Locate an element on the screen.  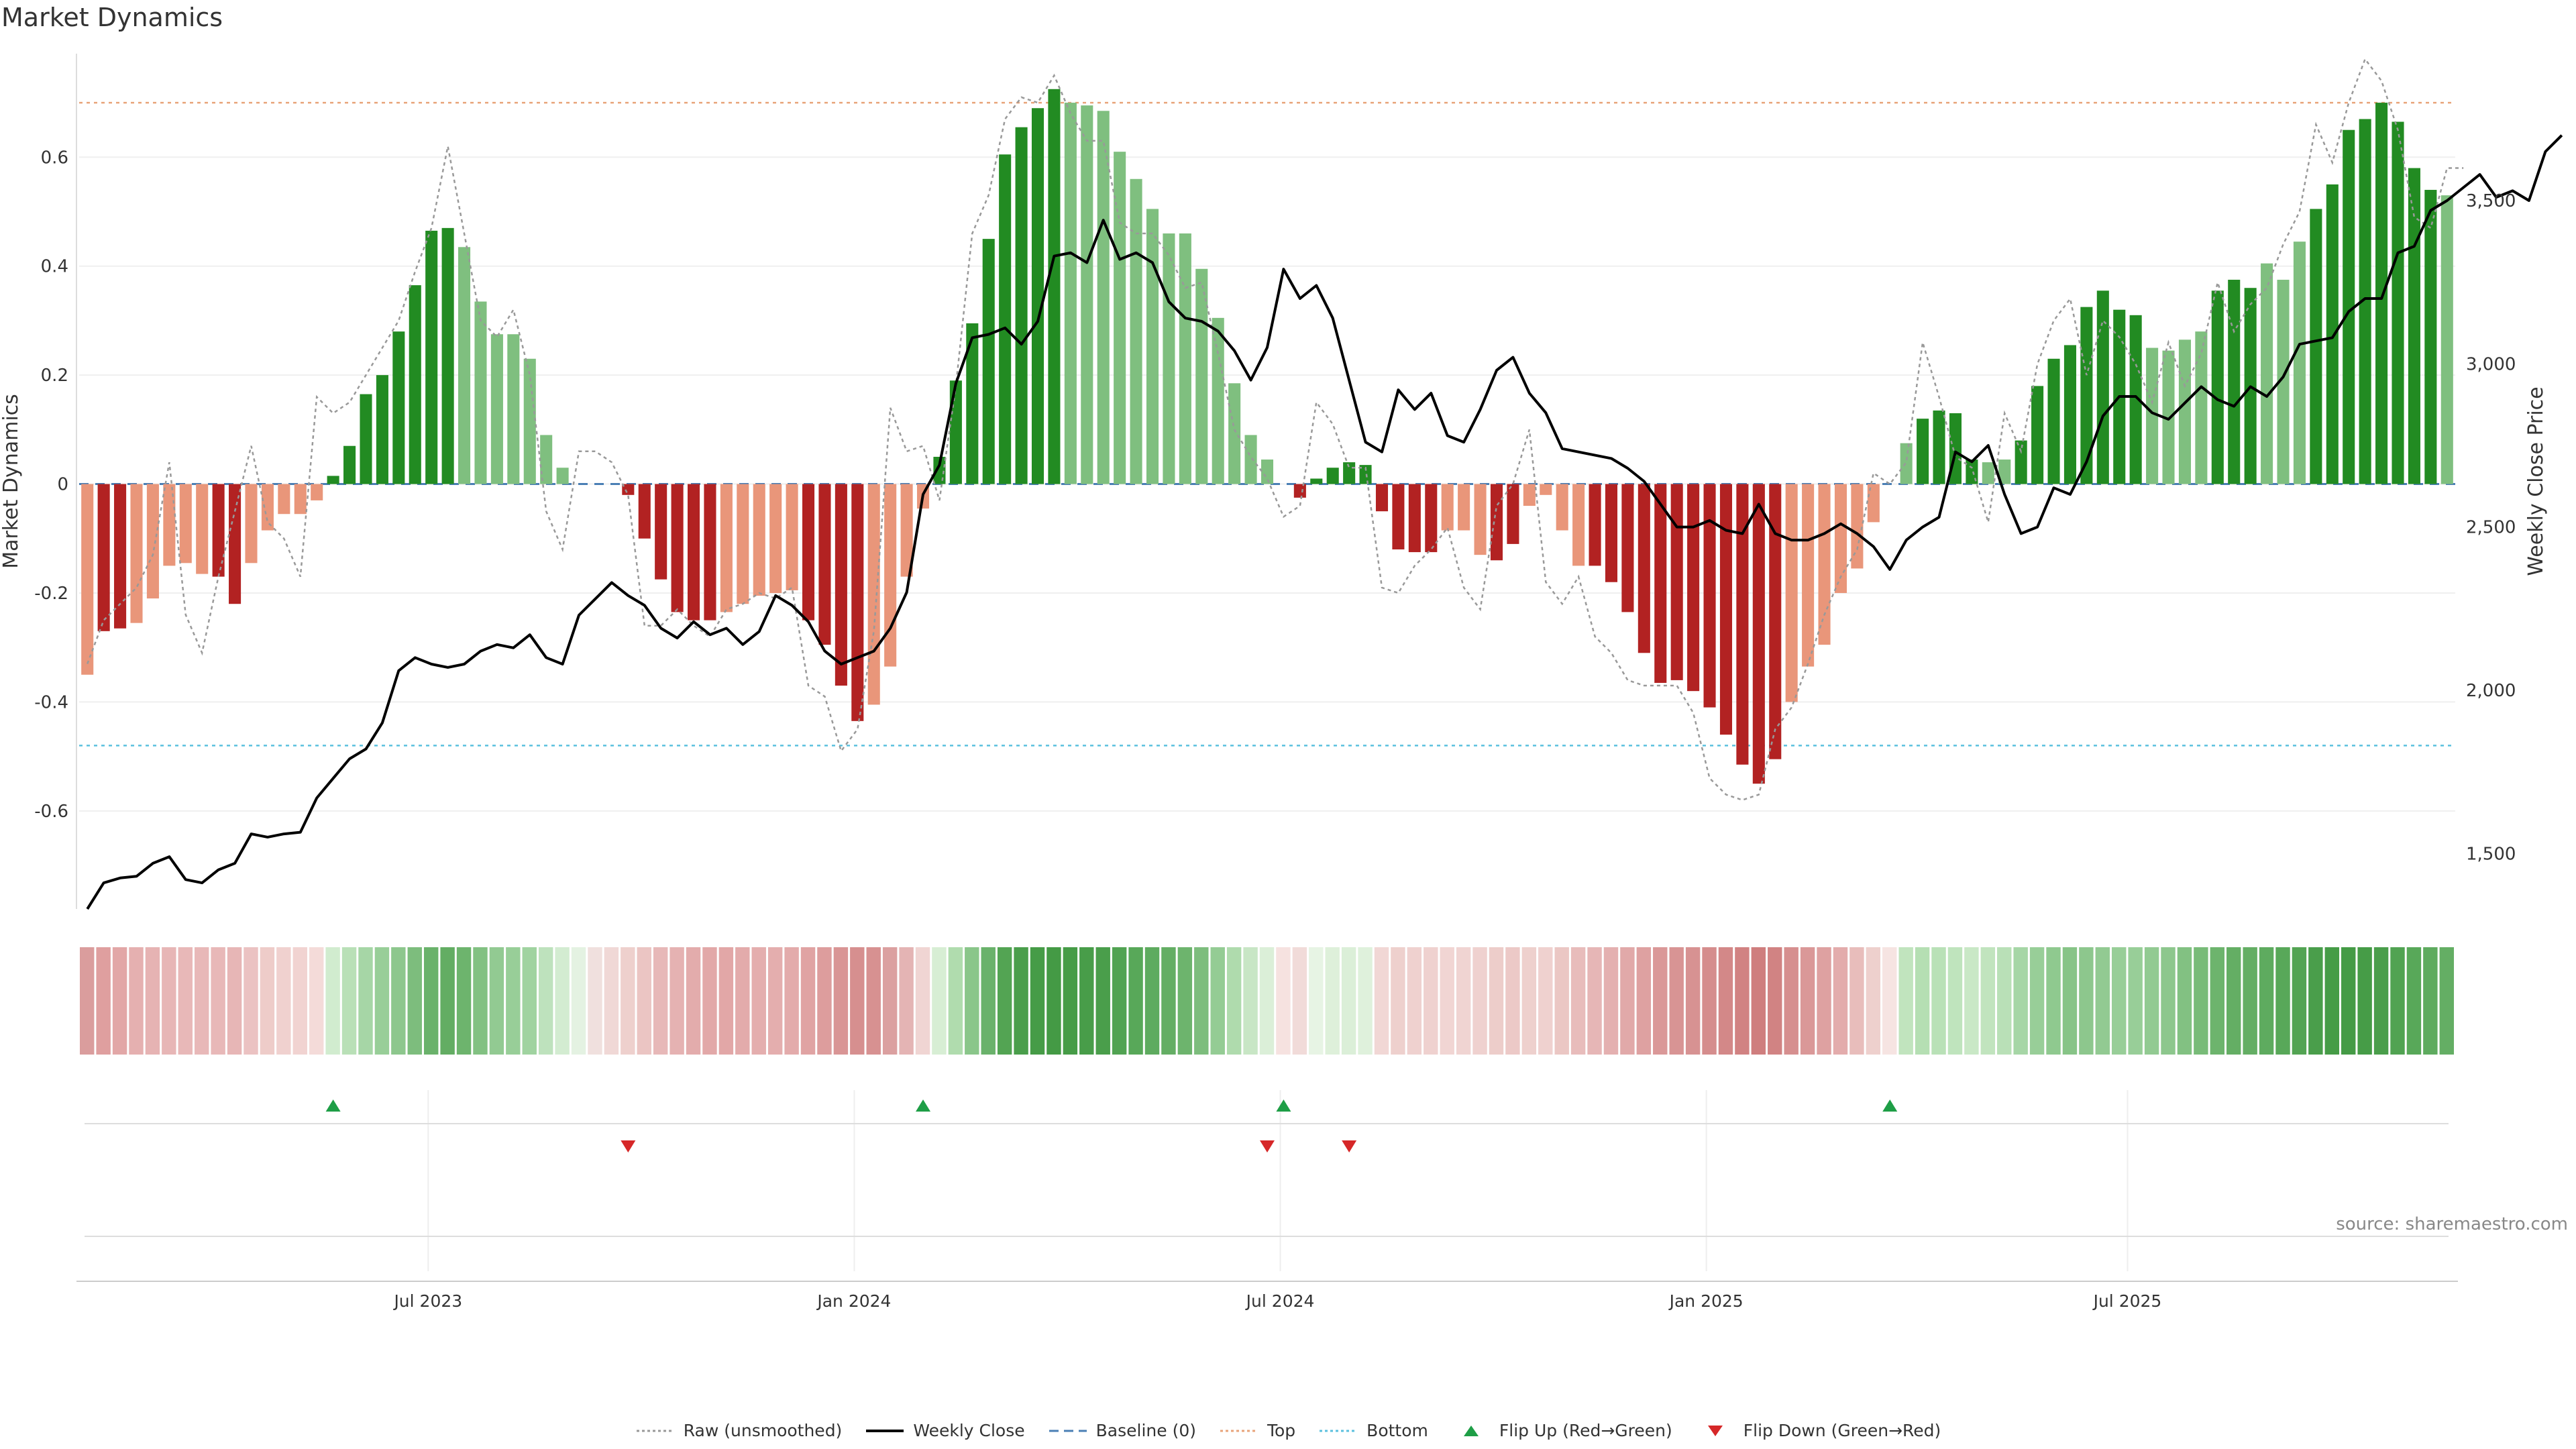
legend-item: Raw (unsmoothed) is located at coordinates (738, 1430).